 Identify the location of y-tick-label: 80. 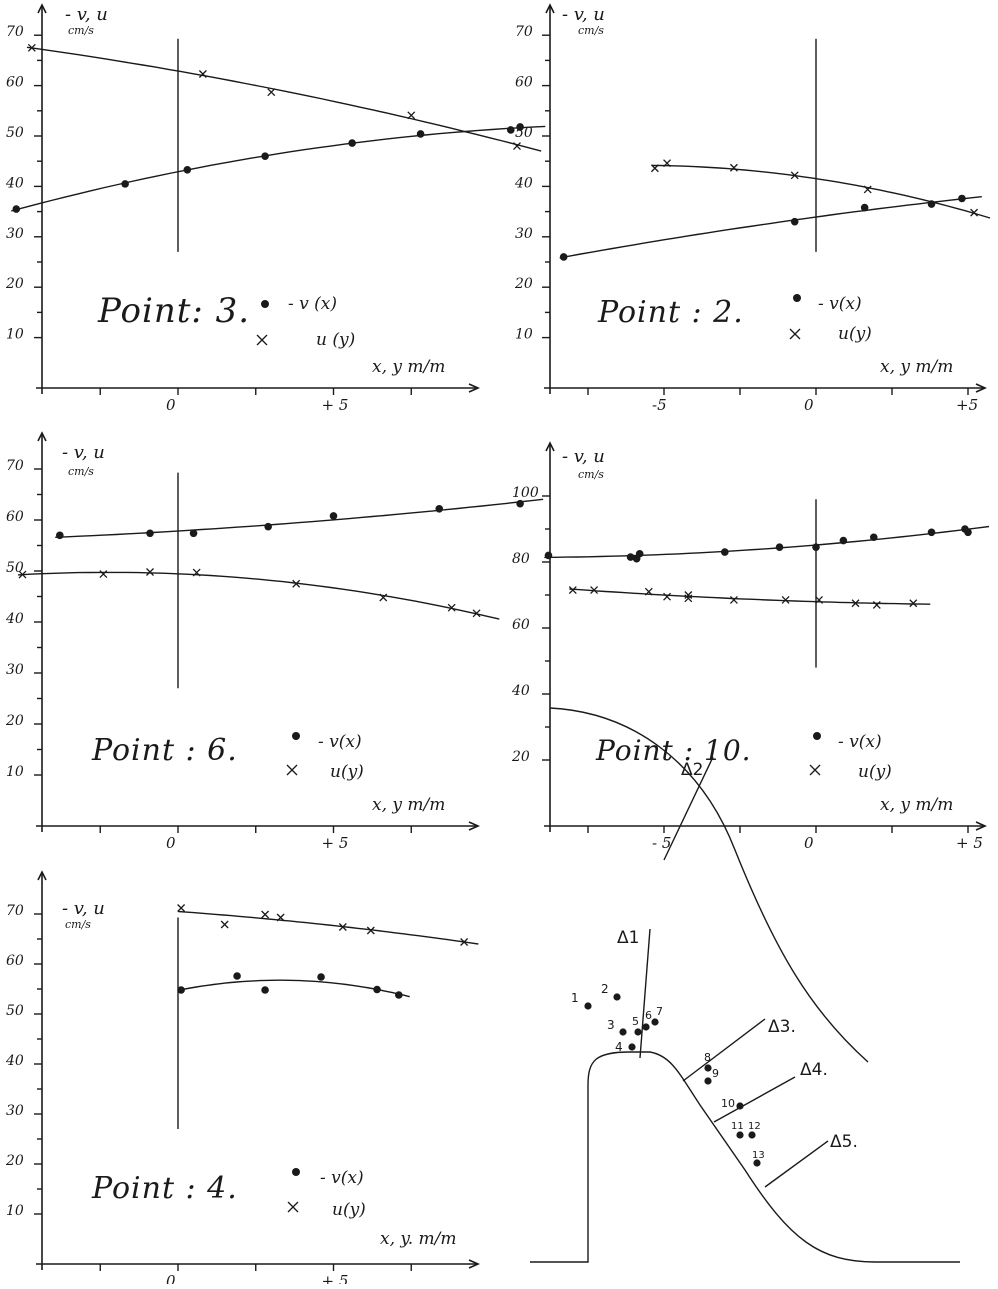
(521, 559).